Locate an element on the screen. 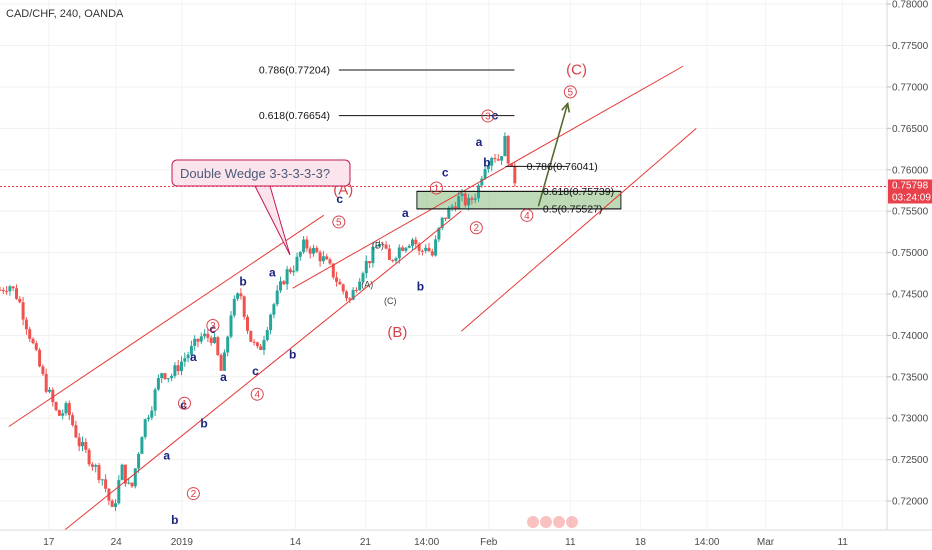 The image size is (932, 550). wave-circle-number: 4 is located at coordinates (257, 395).